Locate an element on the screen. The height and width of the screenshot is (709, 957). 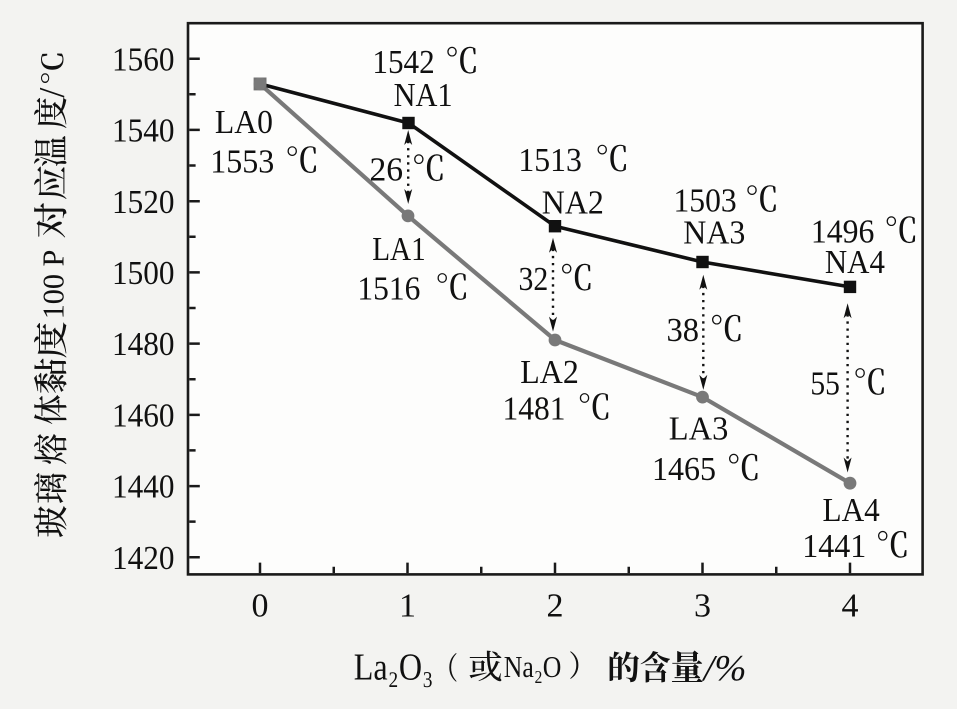
svg-text: 0 is located at coordinates (260, 606).